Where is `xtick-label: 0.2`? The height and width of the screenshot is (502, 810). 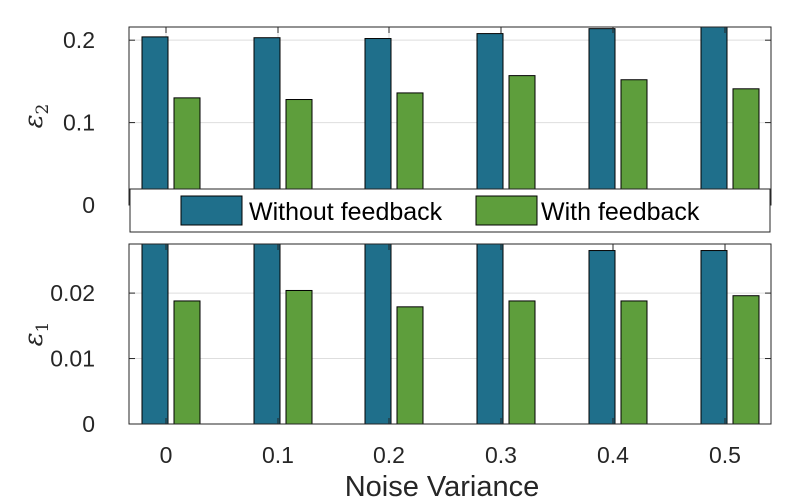 xtick-label: 0.2 is located at coordinates (389, 455).